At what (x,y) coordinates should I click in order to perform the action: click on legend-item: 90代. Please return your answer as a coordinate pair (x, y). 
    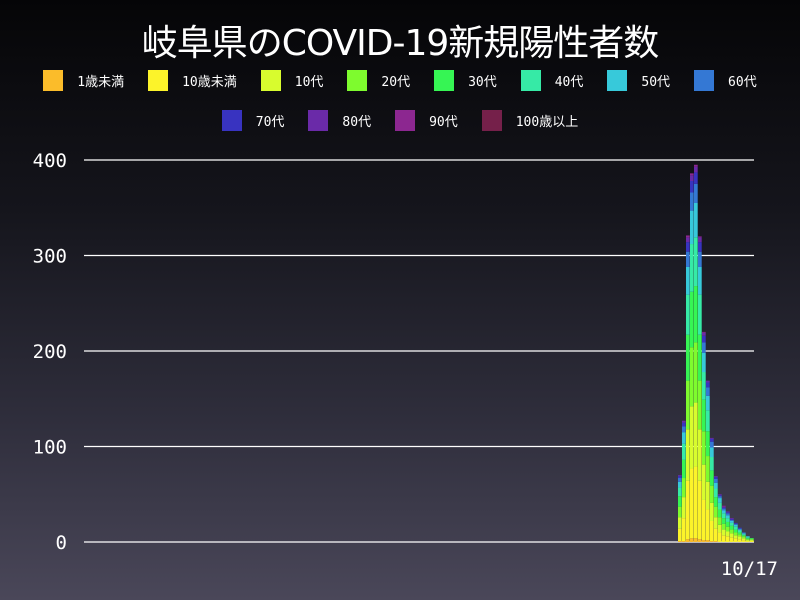
    Looking at the image, I should click on (426, 120).